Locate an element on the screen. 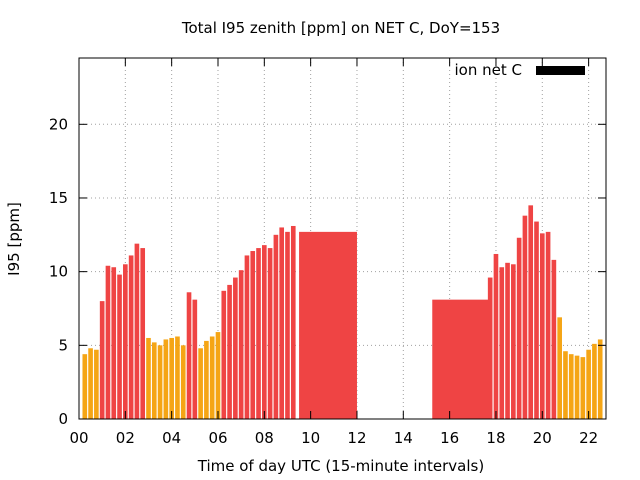 Image resolution: width=640 pixels, height=480 pixels. x-axis-label: Time of day UTC (15-minute intervals) is located at coordinates (340, 466).